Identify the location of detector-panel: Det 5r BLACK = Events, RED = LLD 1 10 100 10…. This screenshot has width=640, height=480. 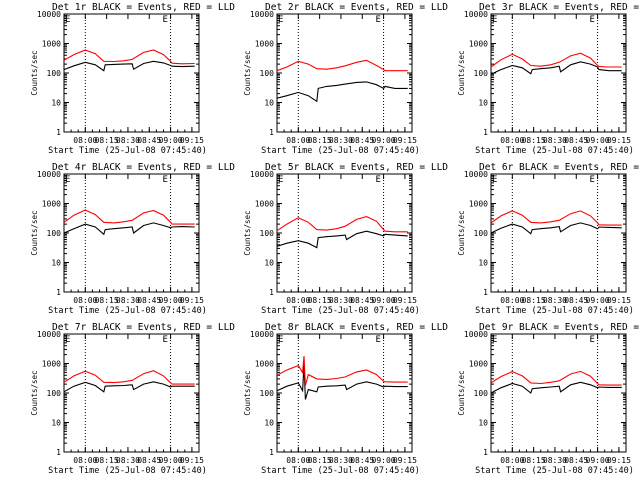
(345, 239).